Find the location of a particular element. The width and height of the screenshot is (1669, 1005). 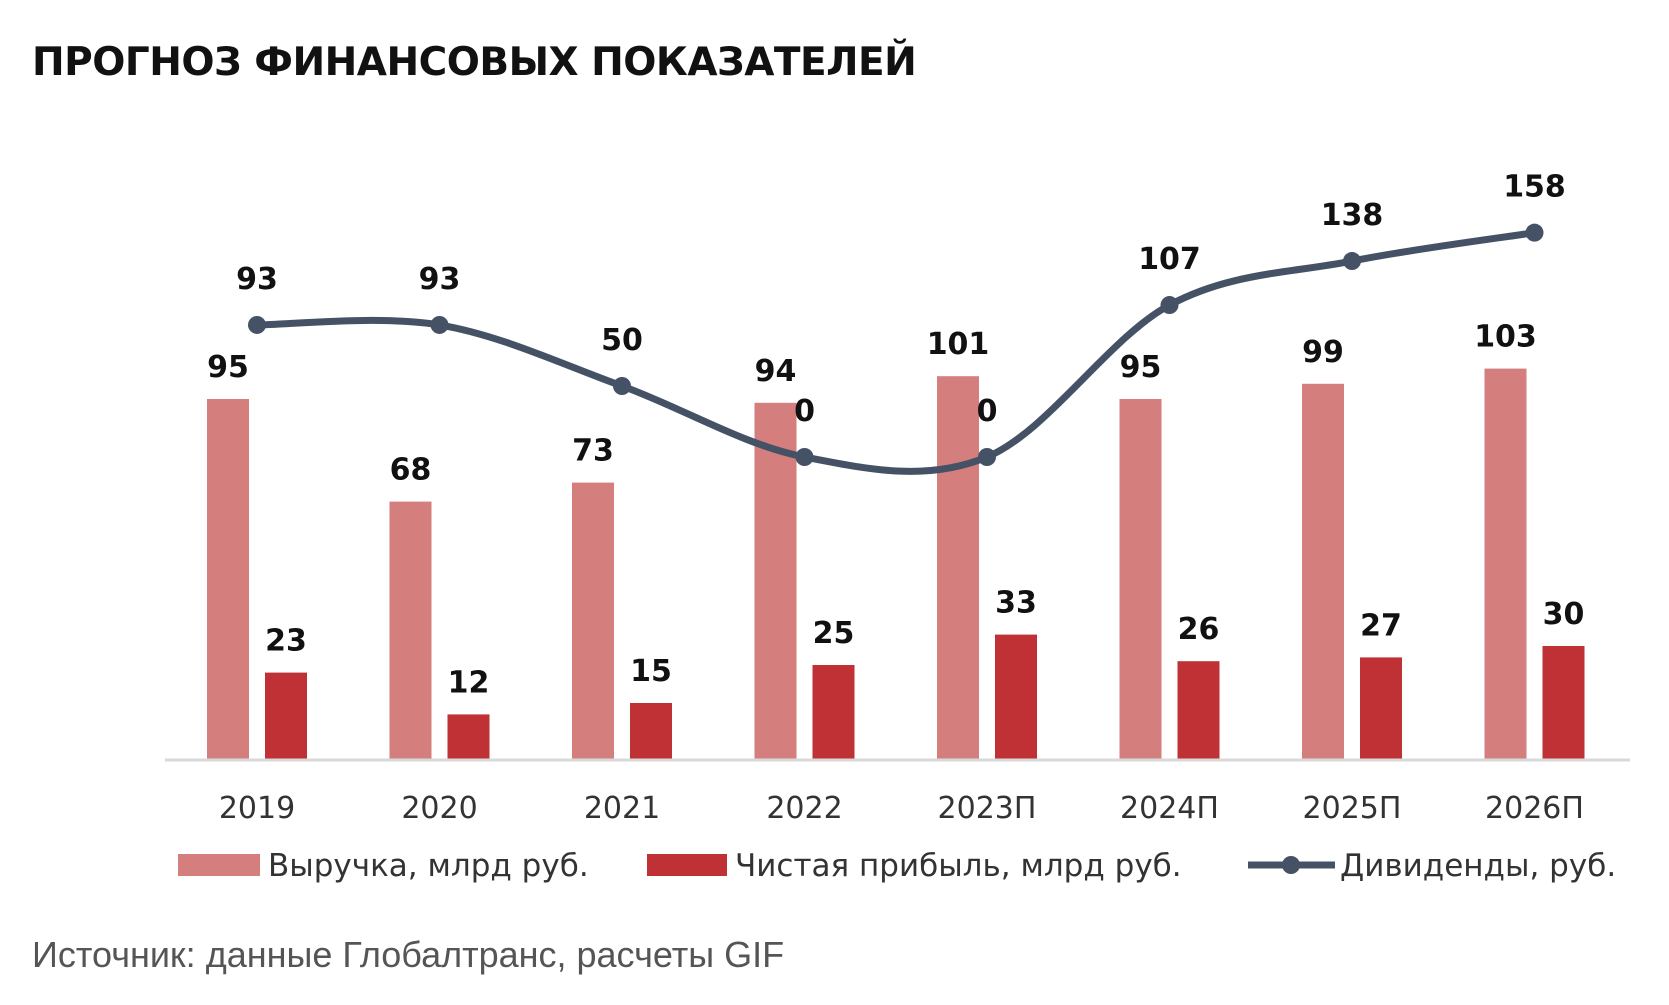

dividends-data-label: 158 is located at coordinates (1534, 187).